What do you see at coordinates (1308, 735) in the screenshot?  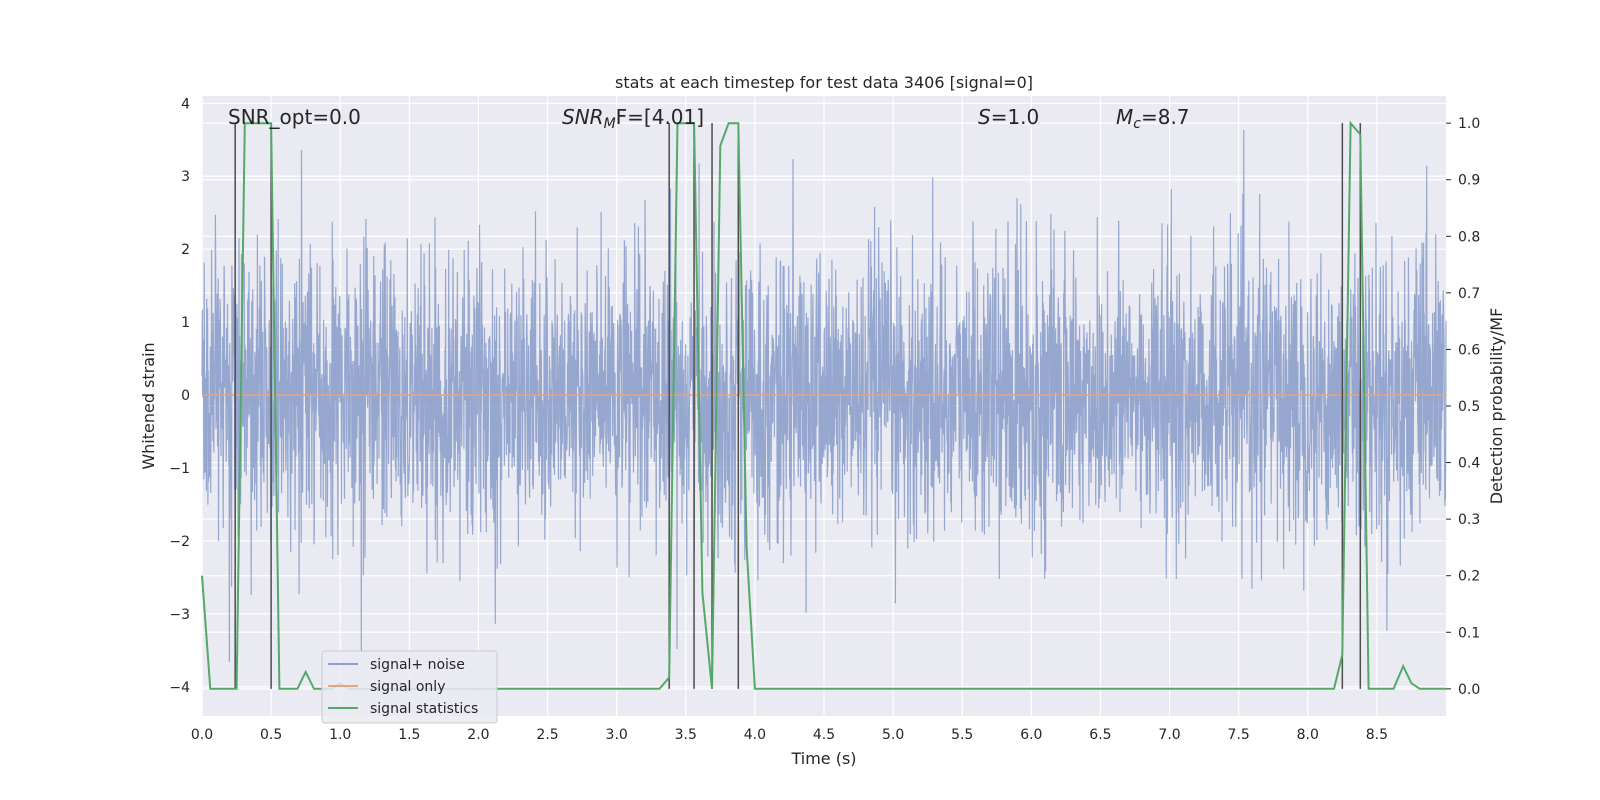 I see `x-tick-label: 8.0` at bounding box center [1308, 735].